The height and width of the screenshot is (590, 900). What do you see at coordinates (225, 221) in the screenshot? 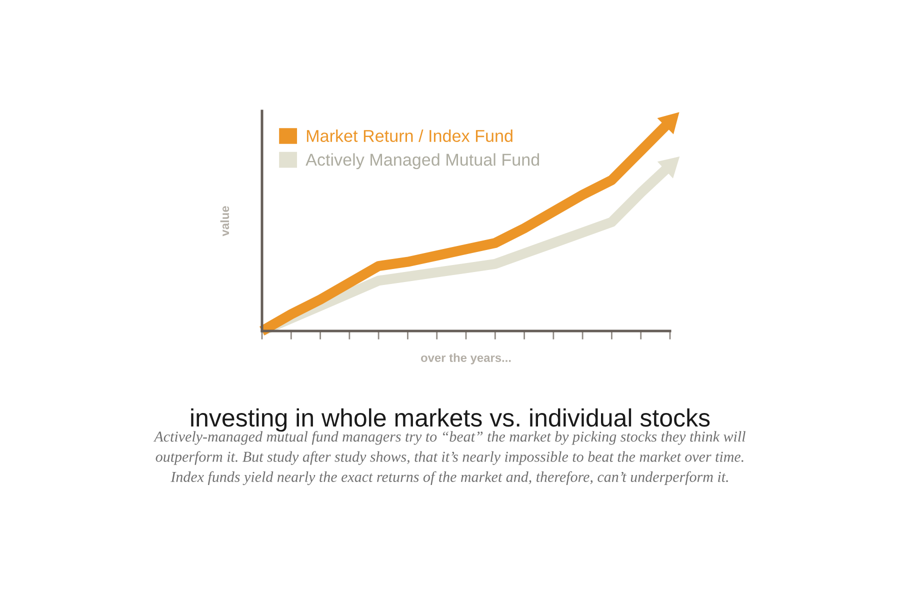
I see `y-axis-title: value` at bounding box center [225, 221].